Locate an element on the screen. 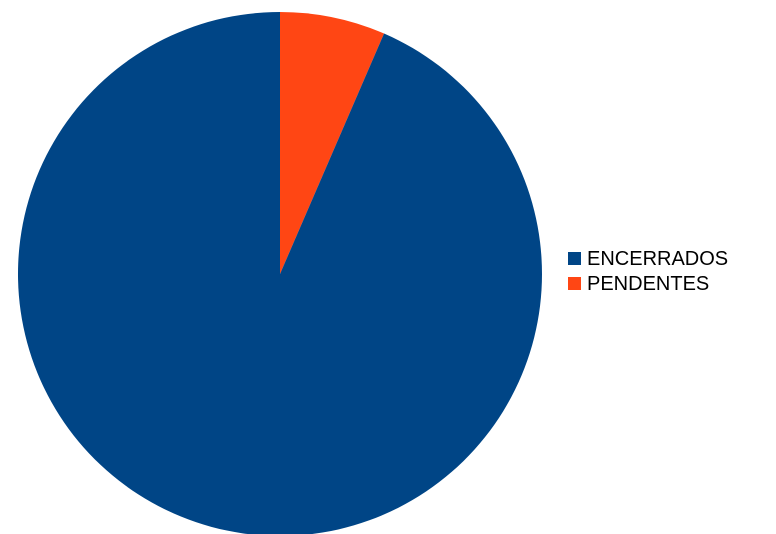  legend-label-encerrados: ENCERRADOS is located at coordinates (658, 258).